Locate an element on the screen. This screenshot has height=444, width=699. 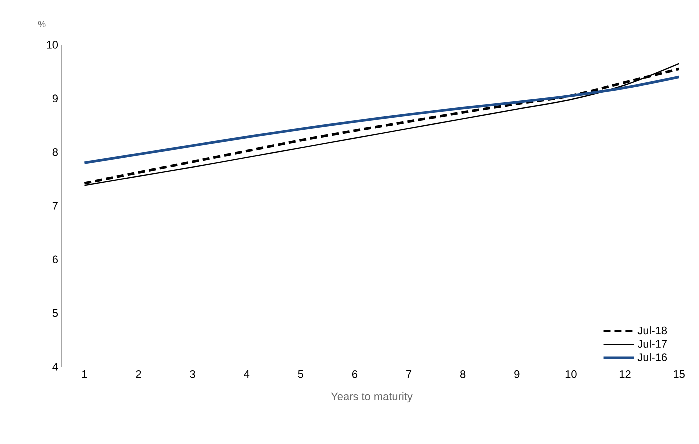
x-tick-label: 10 is located at coordinates (571, 374).